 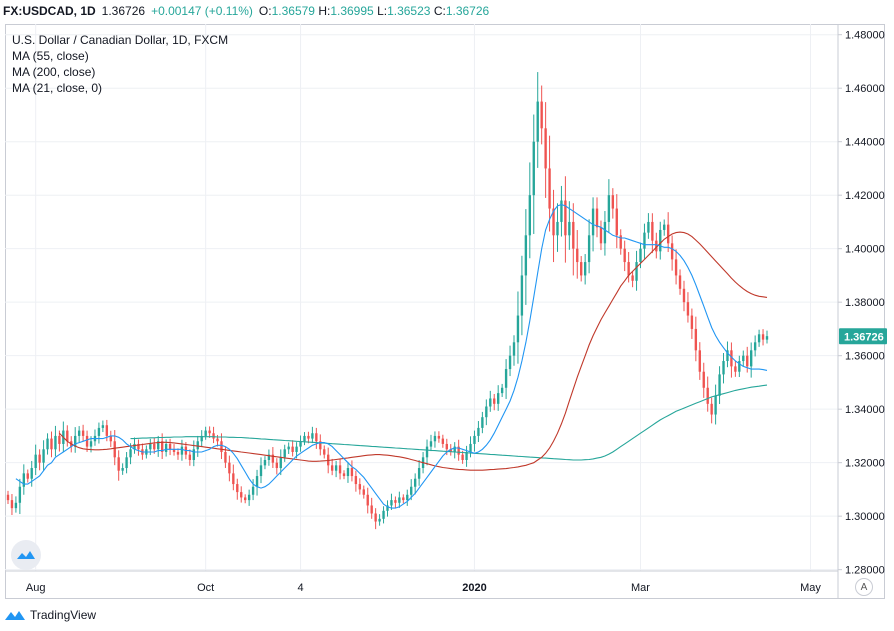 I want to click on y-tick-label: 1.36000, so click(x=865, y=357).